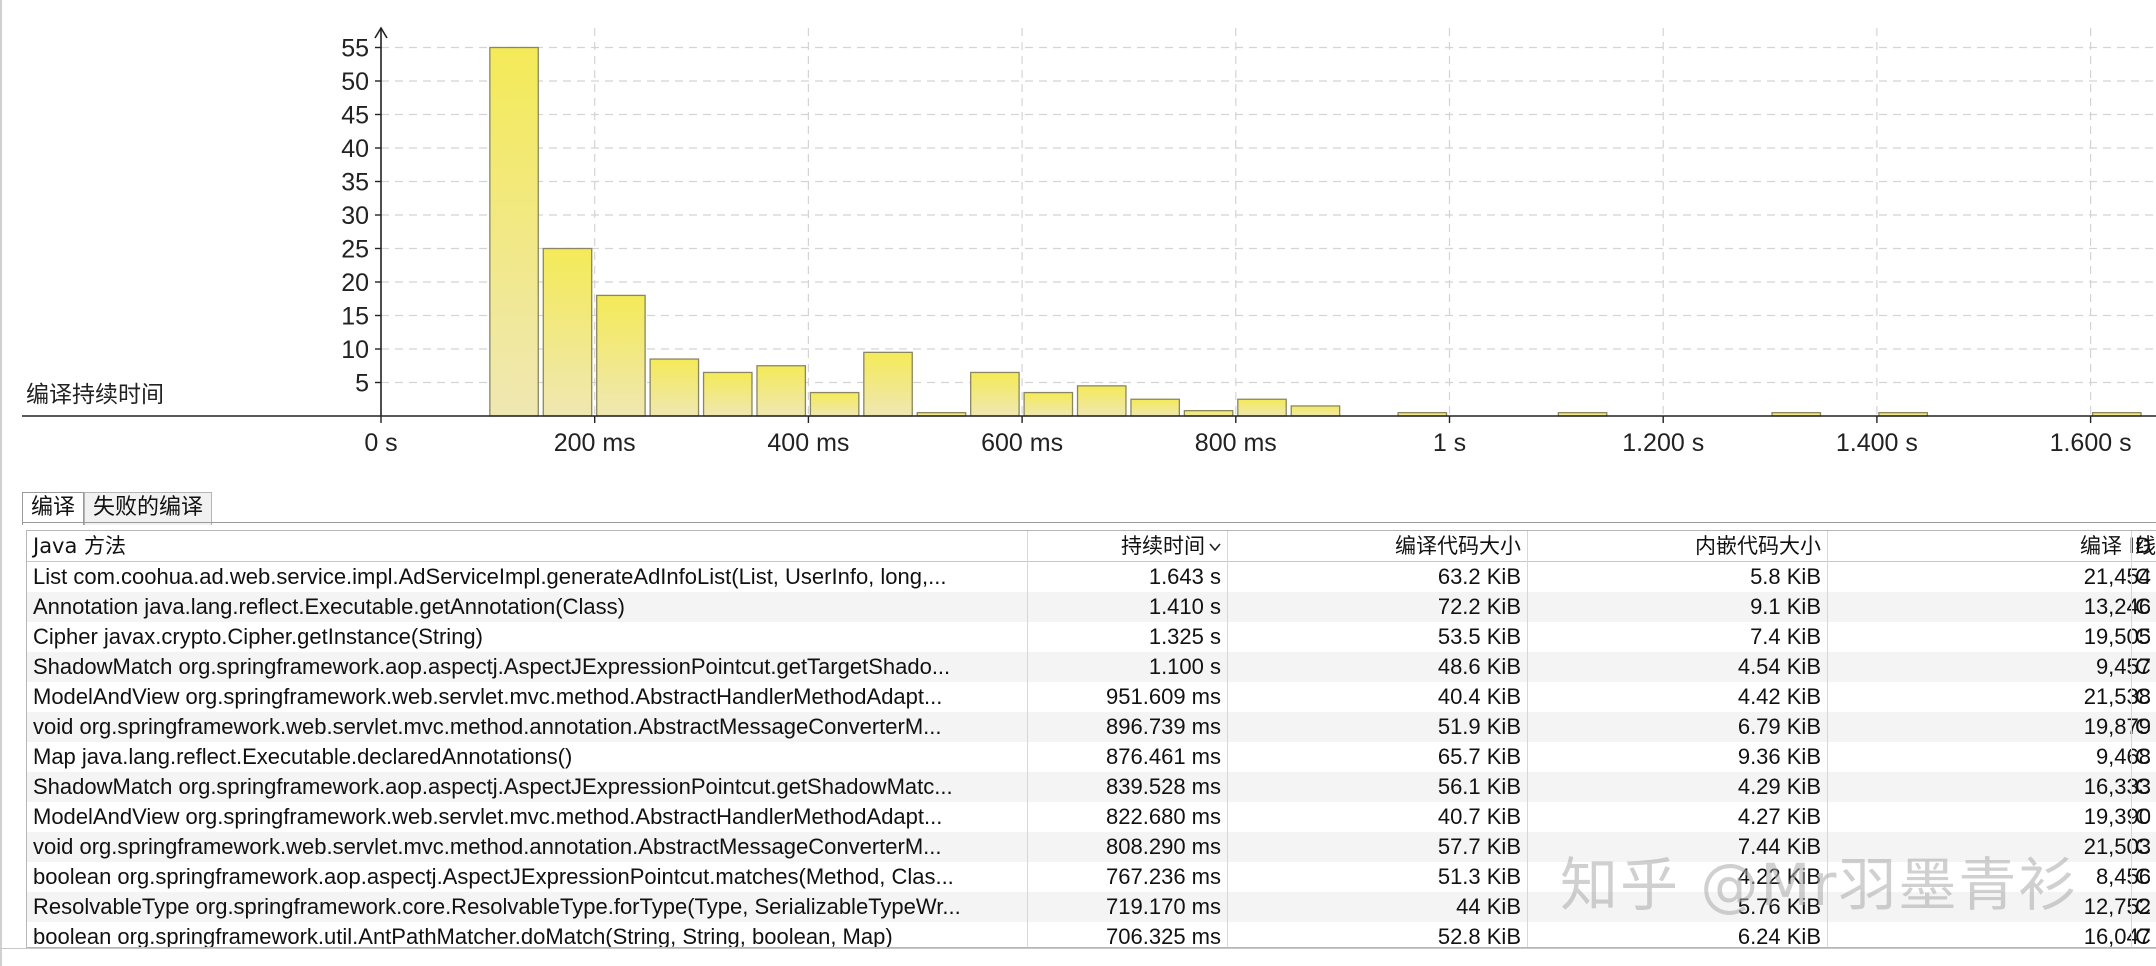 The image size is (2156, 966). Describe the element at coordinates (808, 443) in the screenshot. I see `x-tick-label: 400 ms` at that location.